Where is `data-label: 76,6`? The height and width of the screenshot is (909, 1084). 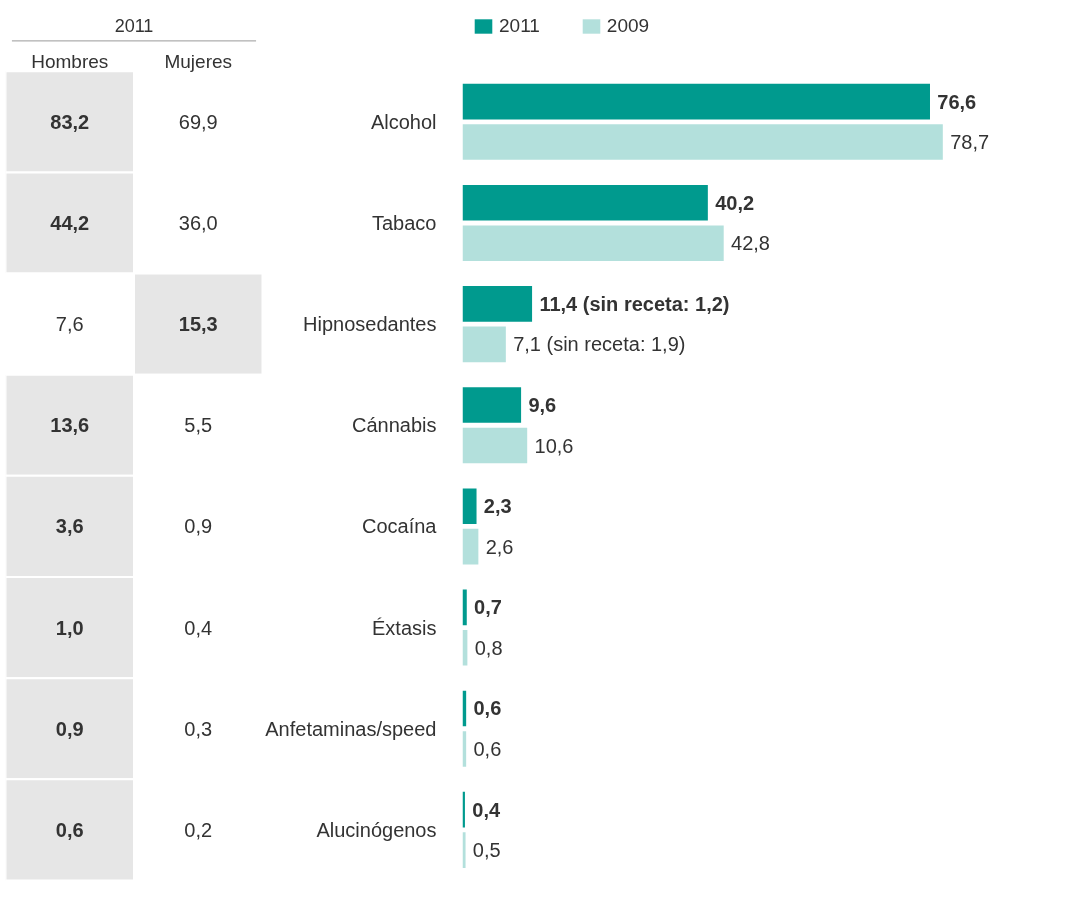
data-label: 76,6 is located at coordinates (957, 101).